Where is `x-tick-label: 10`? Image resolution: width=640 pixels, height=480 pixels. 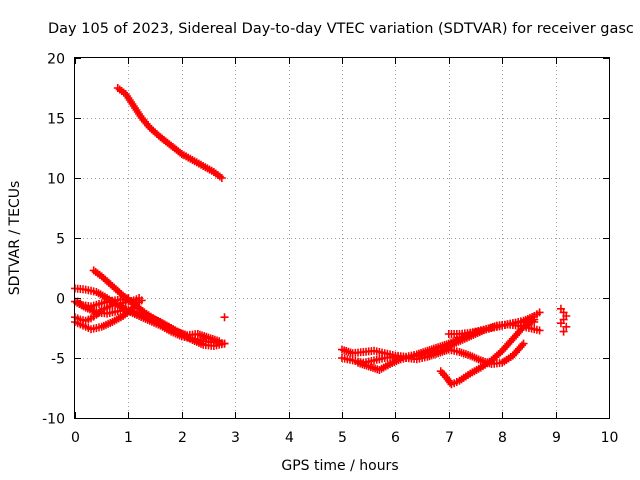
x-tick-label: 10 is located at coordinates (610, 438).